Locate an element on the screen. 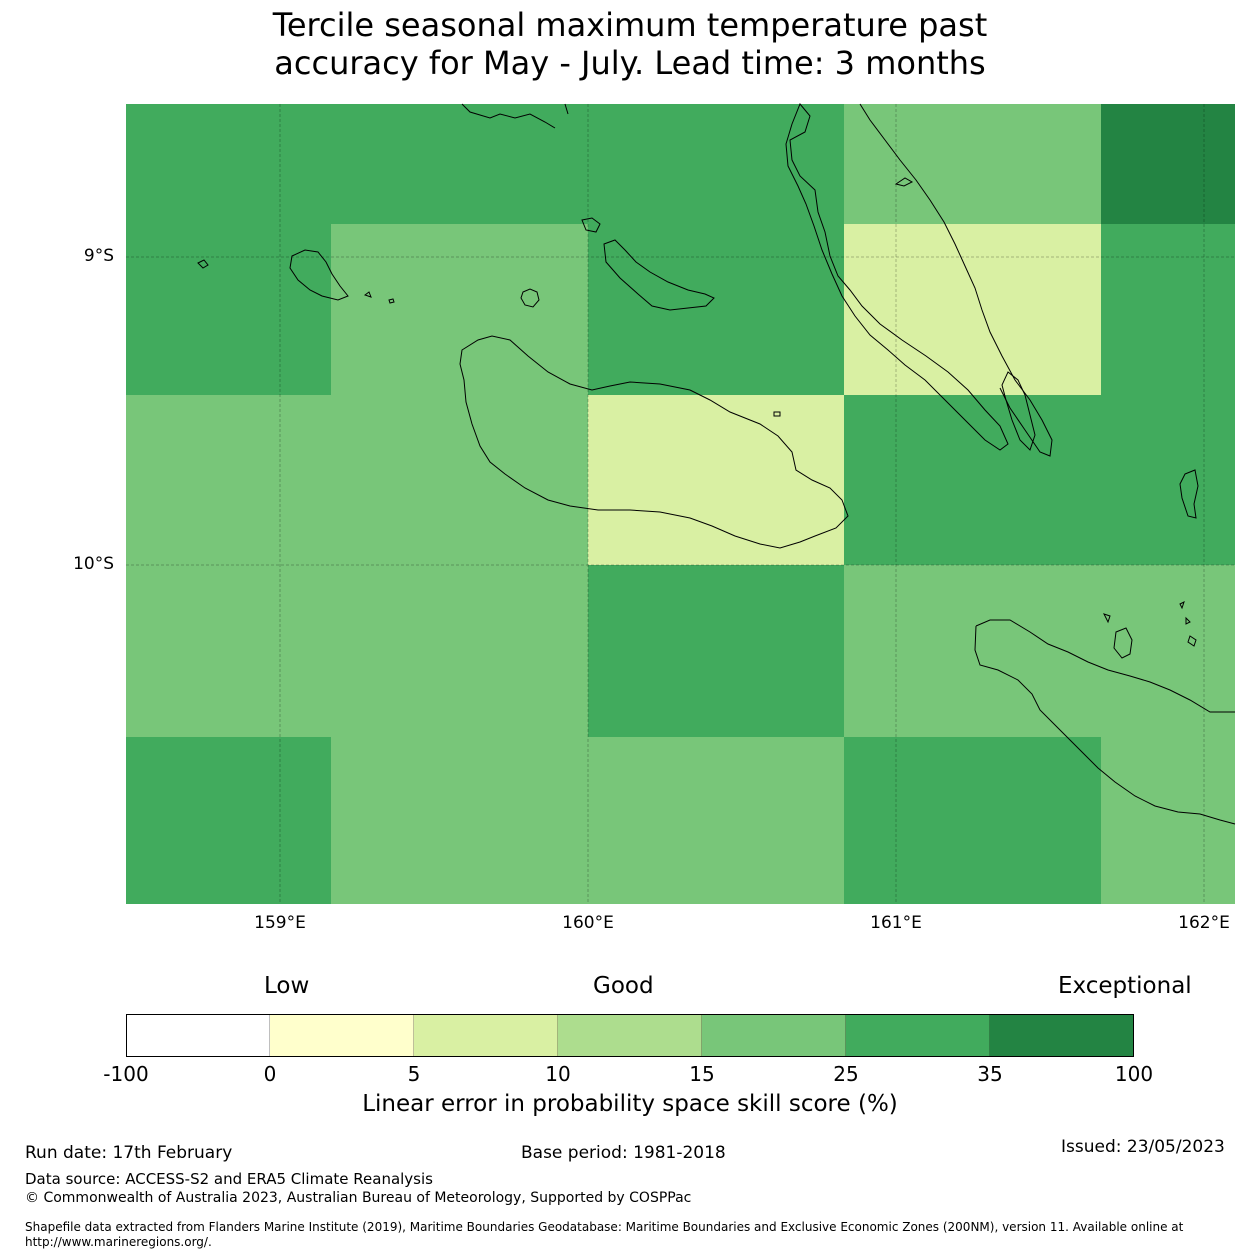 This screenshot has height=1260, width=1260. coastline-malaita-east is located at coordinates (956, 280).